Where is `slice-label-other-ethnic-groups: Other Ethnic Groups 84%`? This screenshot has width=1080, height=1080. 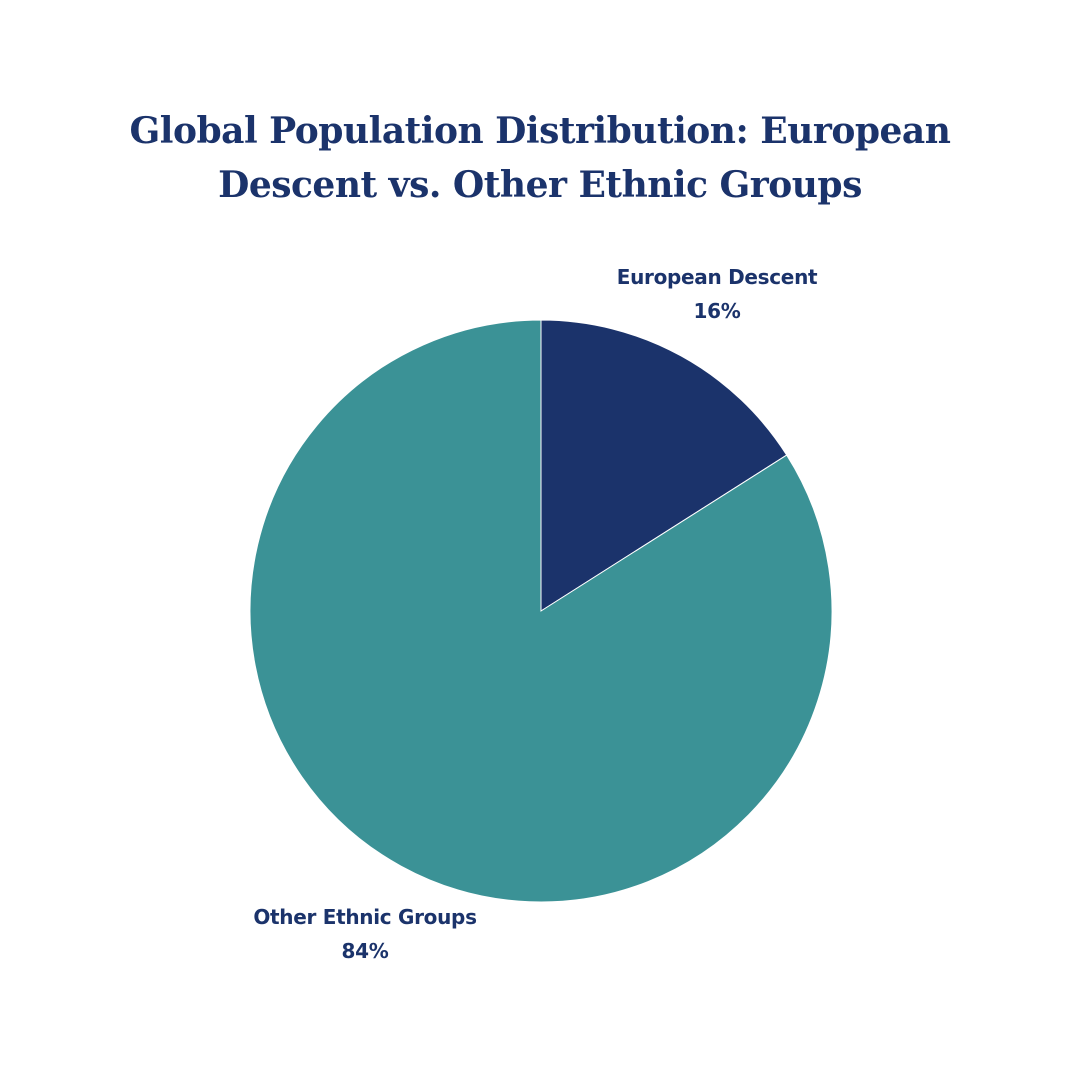
slice-label-other-ethnic-groups: Other Ethnic Groups 84% is located at coordinates (365, 934).